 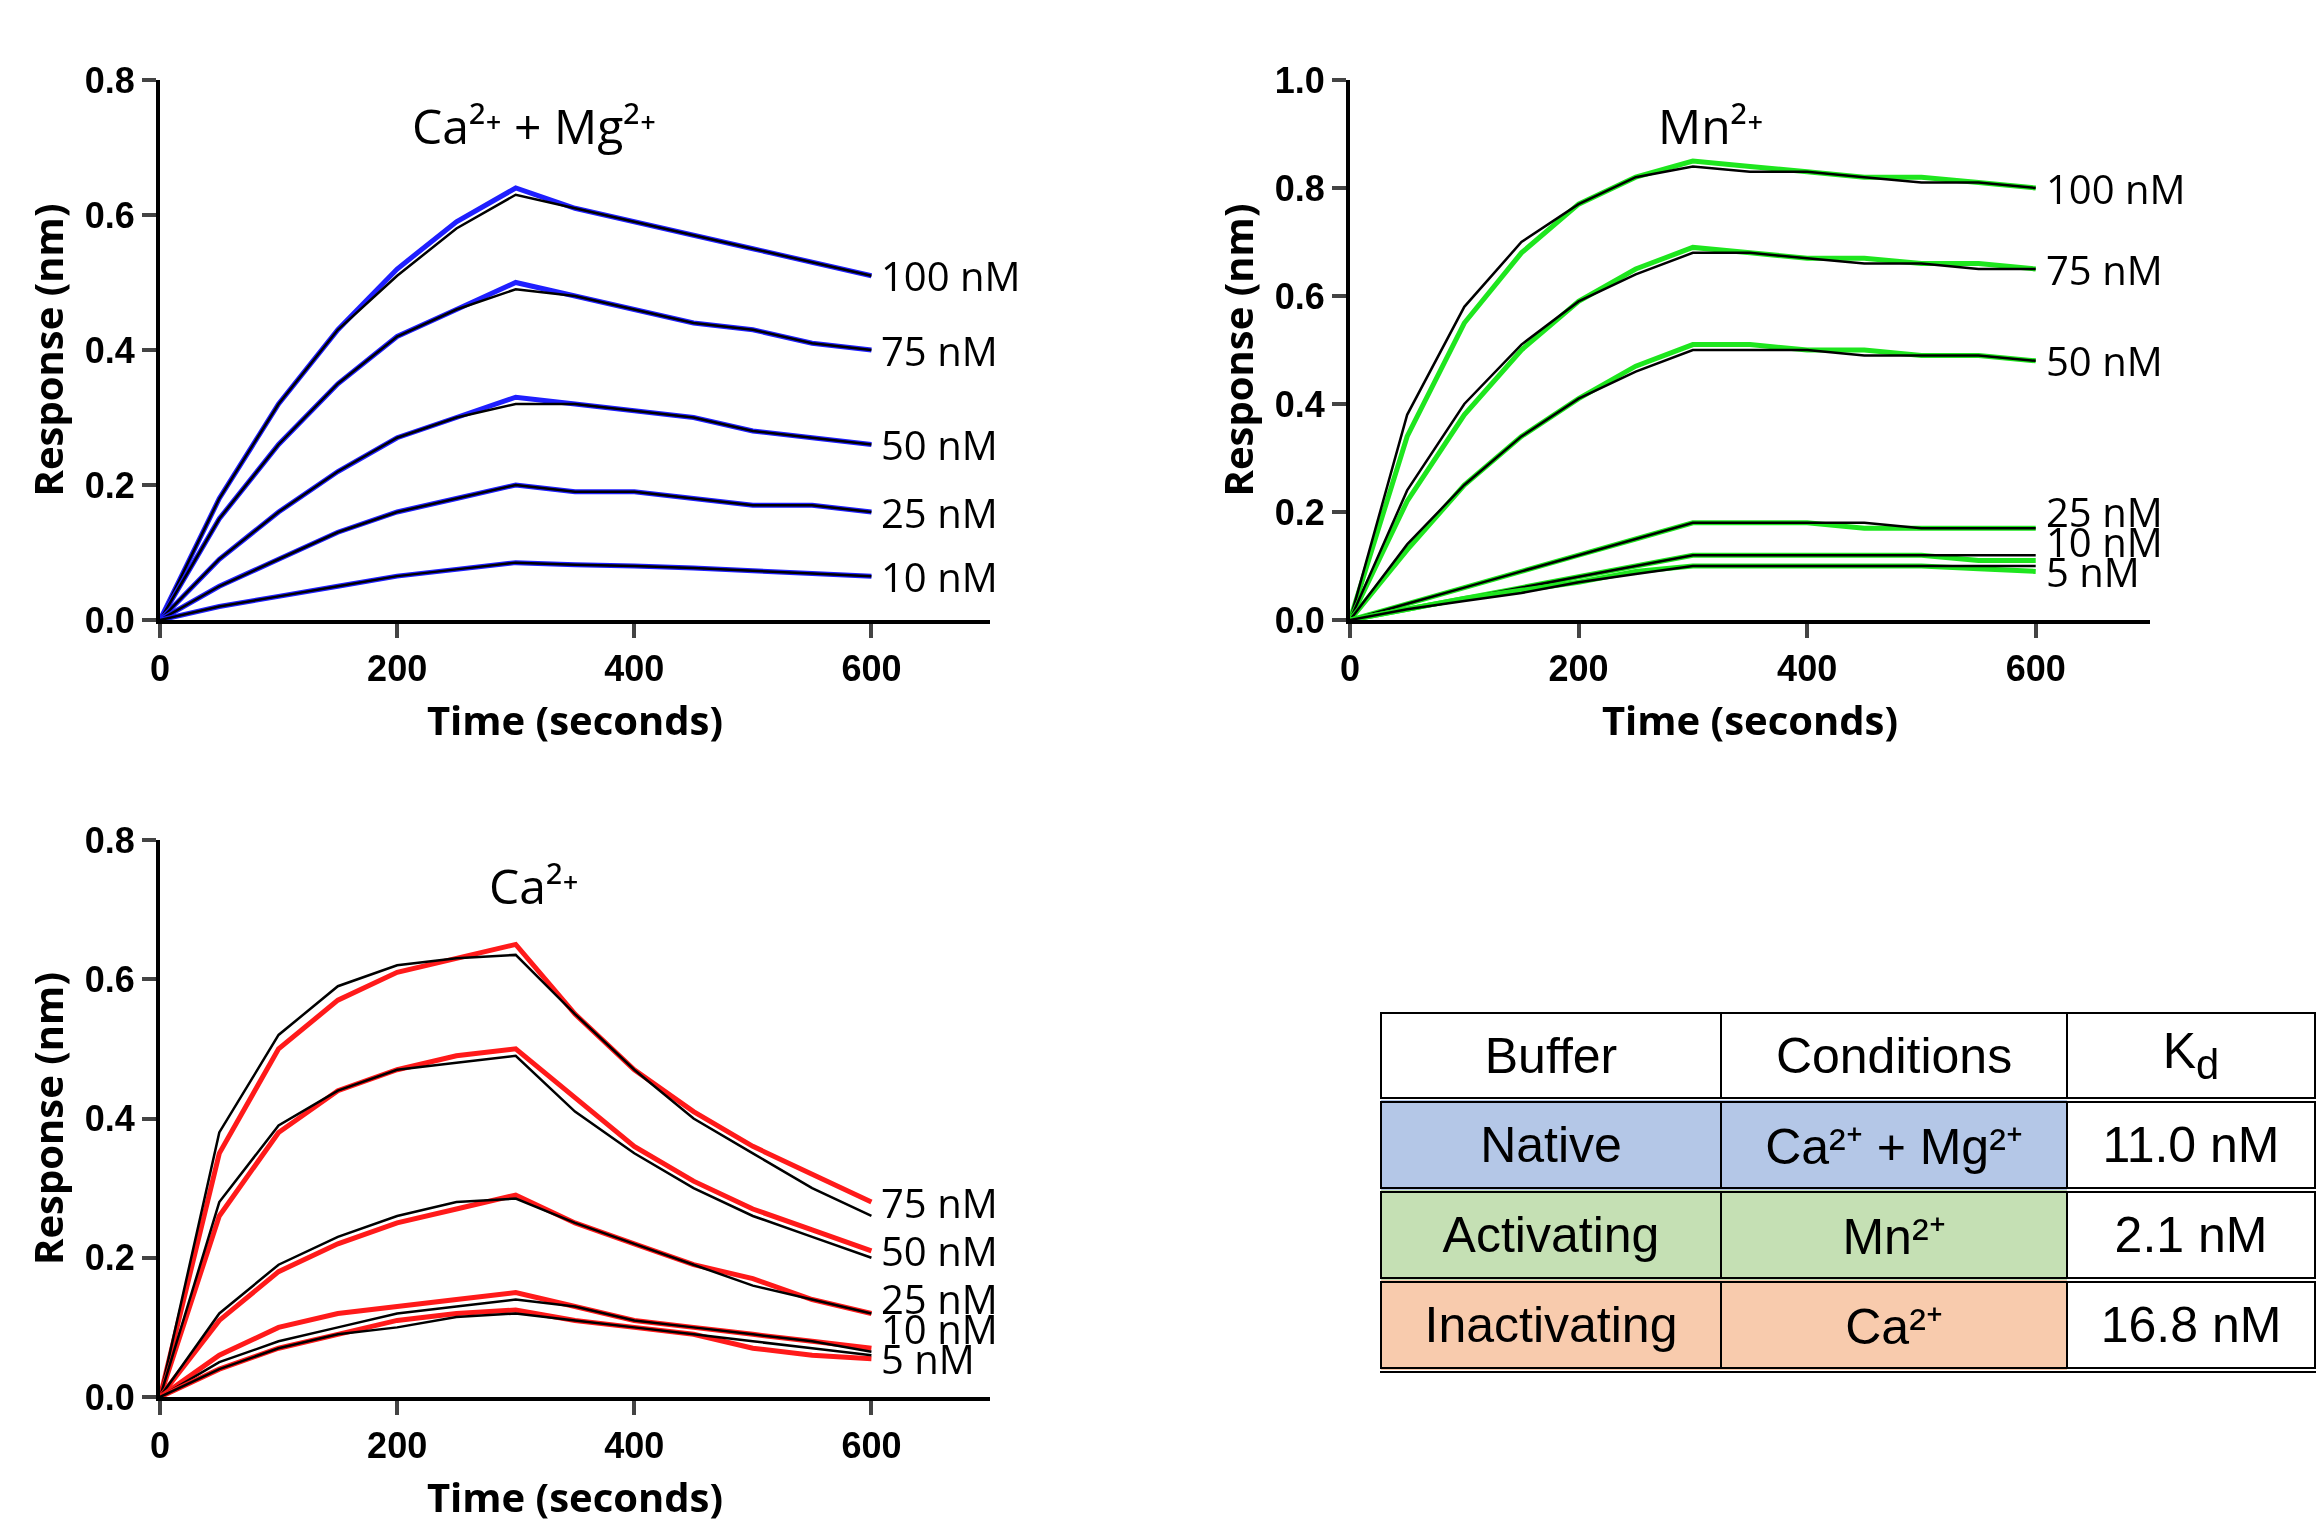 What do you see at coordinates (1551, 1145) in the screenshot?
I see `text: Native` at bounding box center [1551, 1145].